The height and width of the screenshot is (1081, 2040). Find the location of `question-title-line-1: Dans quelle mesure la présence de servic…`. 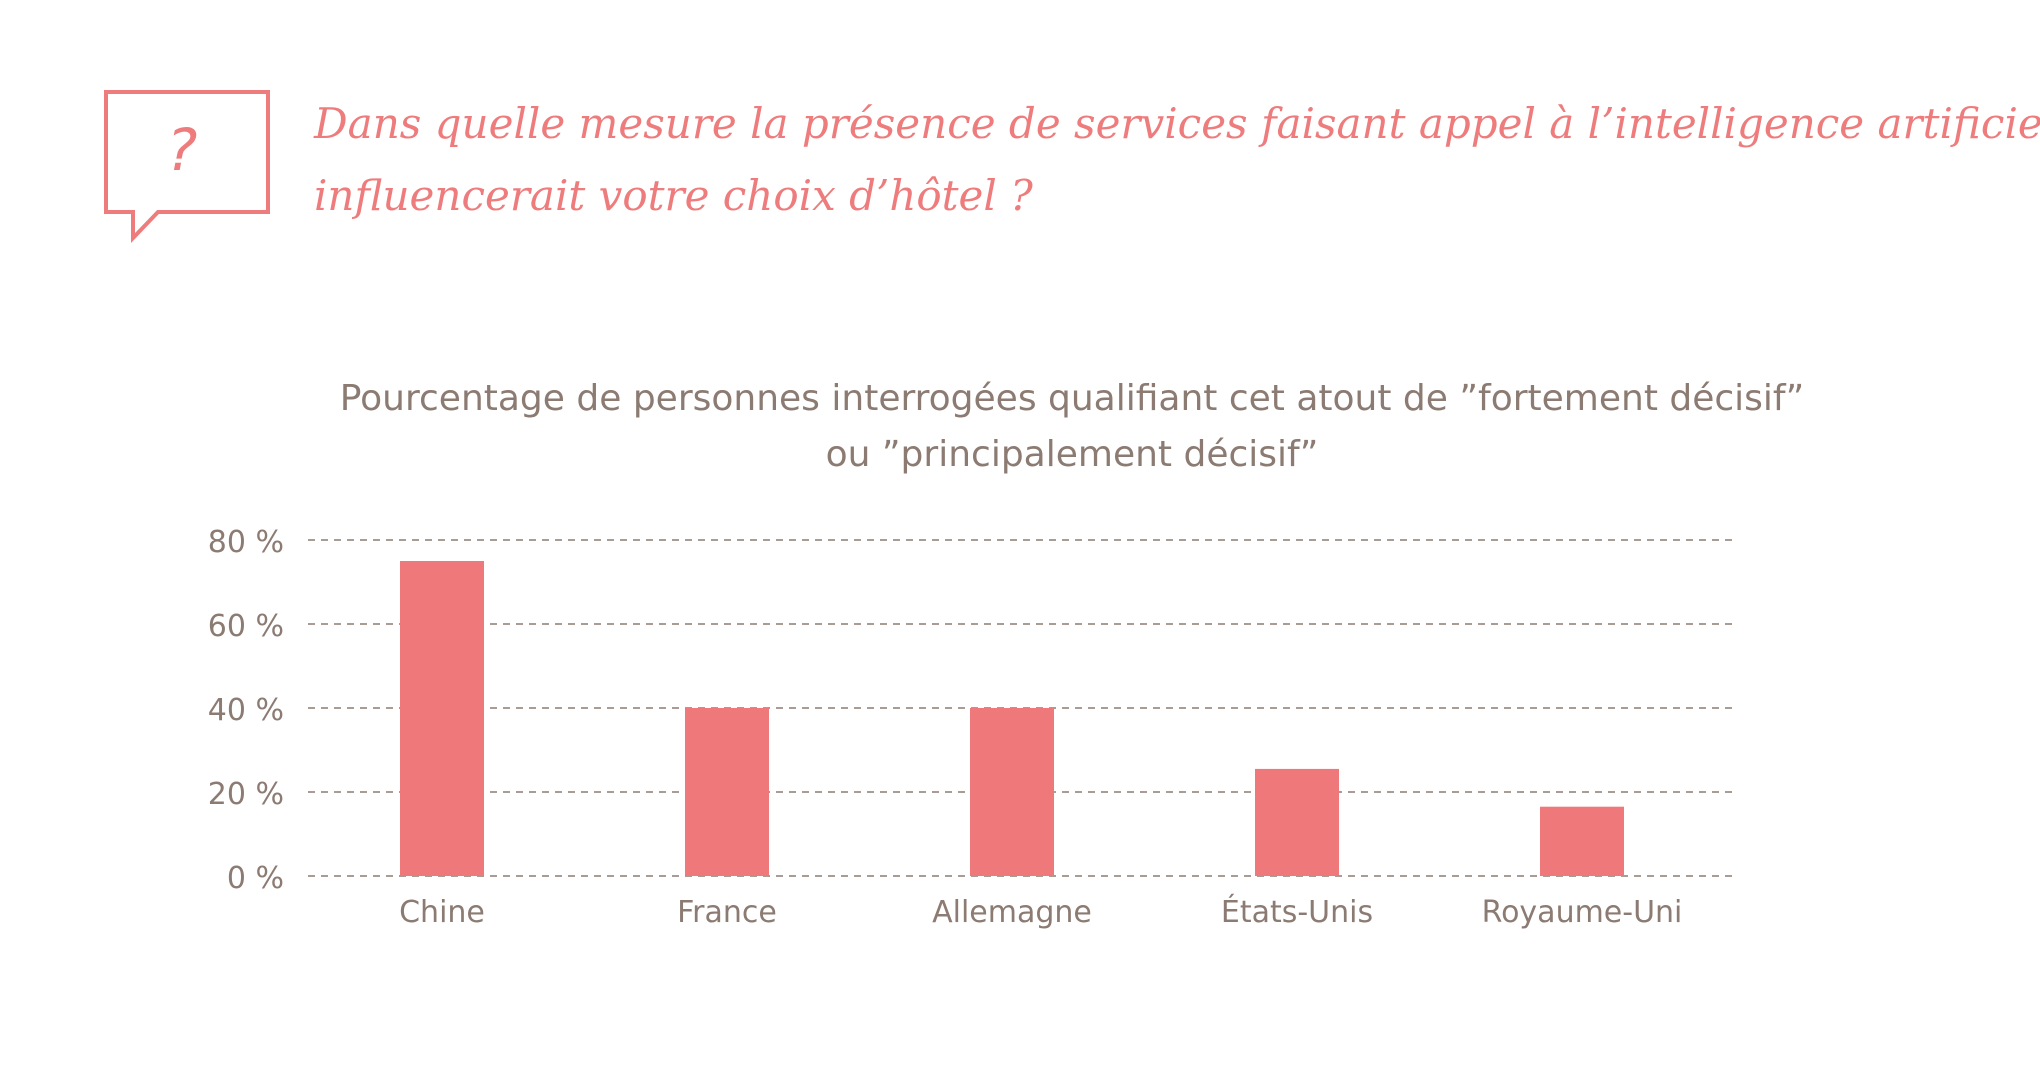

question-title-line-1: Dans quelle mesure la présence de servic… is located at coordinates (1177, 123).